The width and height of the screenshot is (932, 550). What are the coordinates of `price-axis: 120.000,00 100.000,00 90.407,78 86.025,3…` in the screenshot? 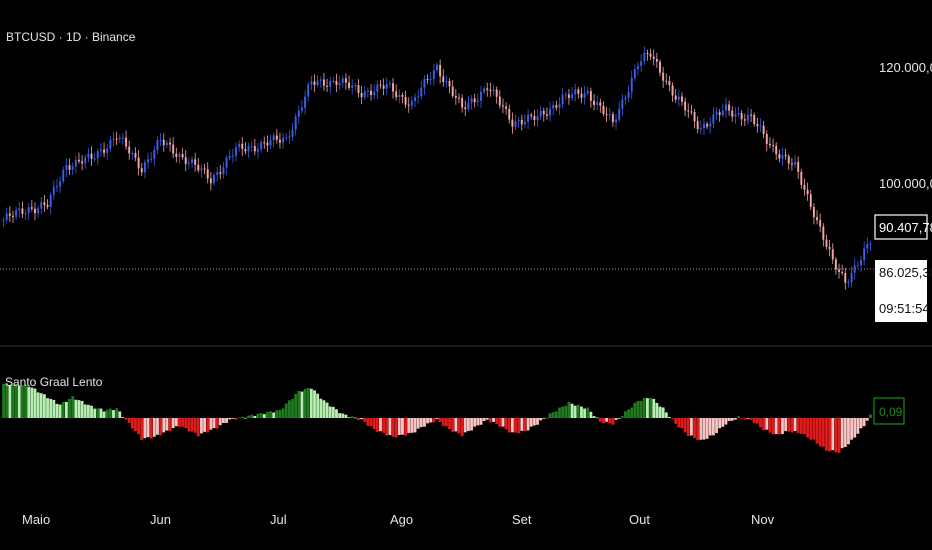 It's located at (903, 191).